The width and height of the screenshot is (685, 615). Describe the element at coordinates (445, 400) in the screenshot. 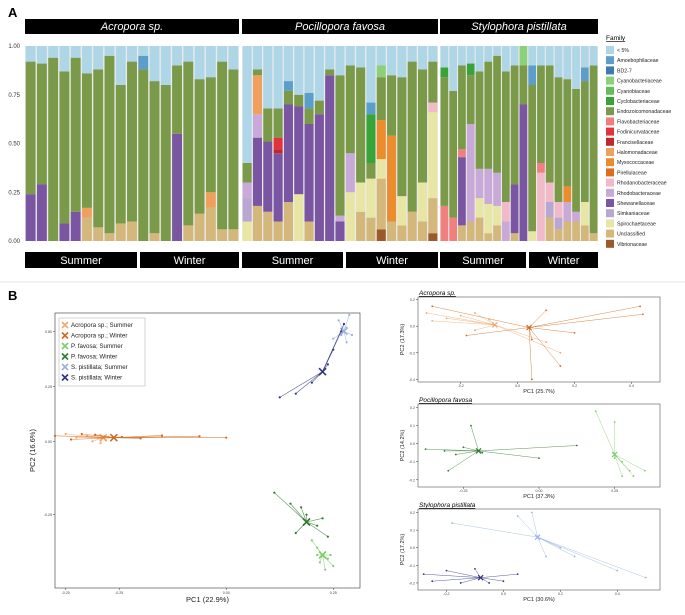

I see `subplot-title: Pocillopora favosa` at that location.